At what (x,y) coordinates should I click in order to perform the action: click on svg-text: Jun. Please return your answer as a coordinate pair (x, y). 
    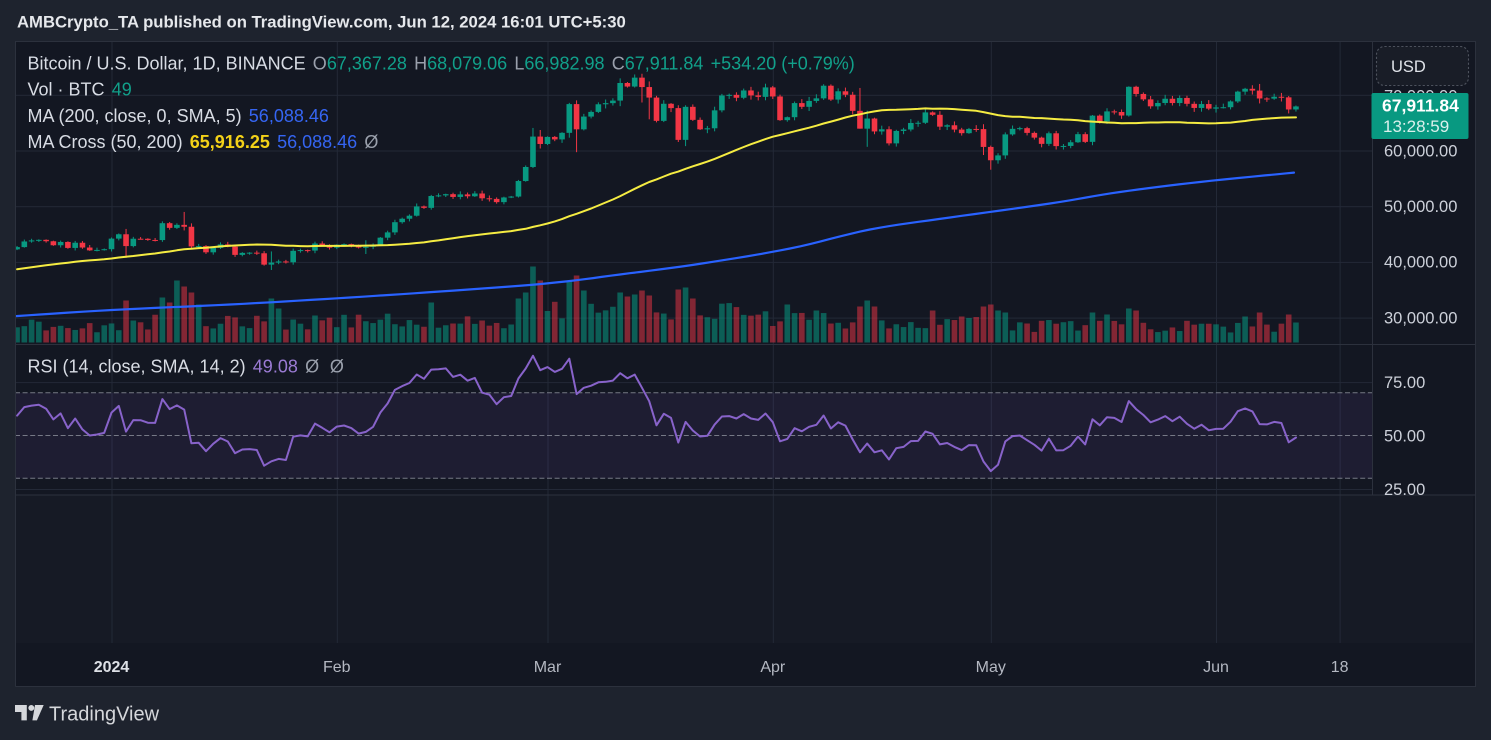
    Looking at the image, I should click on (1216, 667).